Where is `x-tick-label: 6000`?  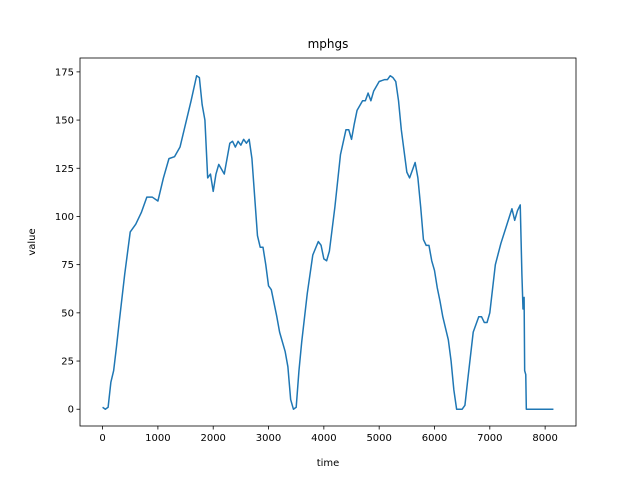
x-tick-label: 6000 is located at coordinates (434, 438).